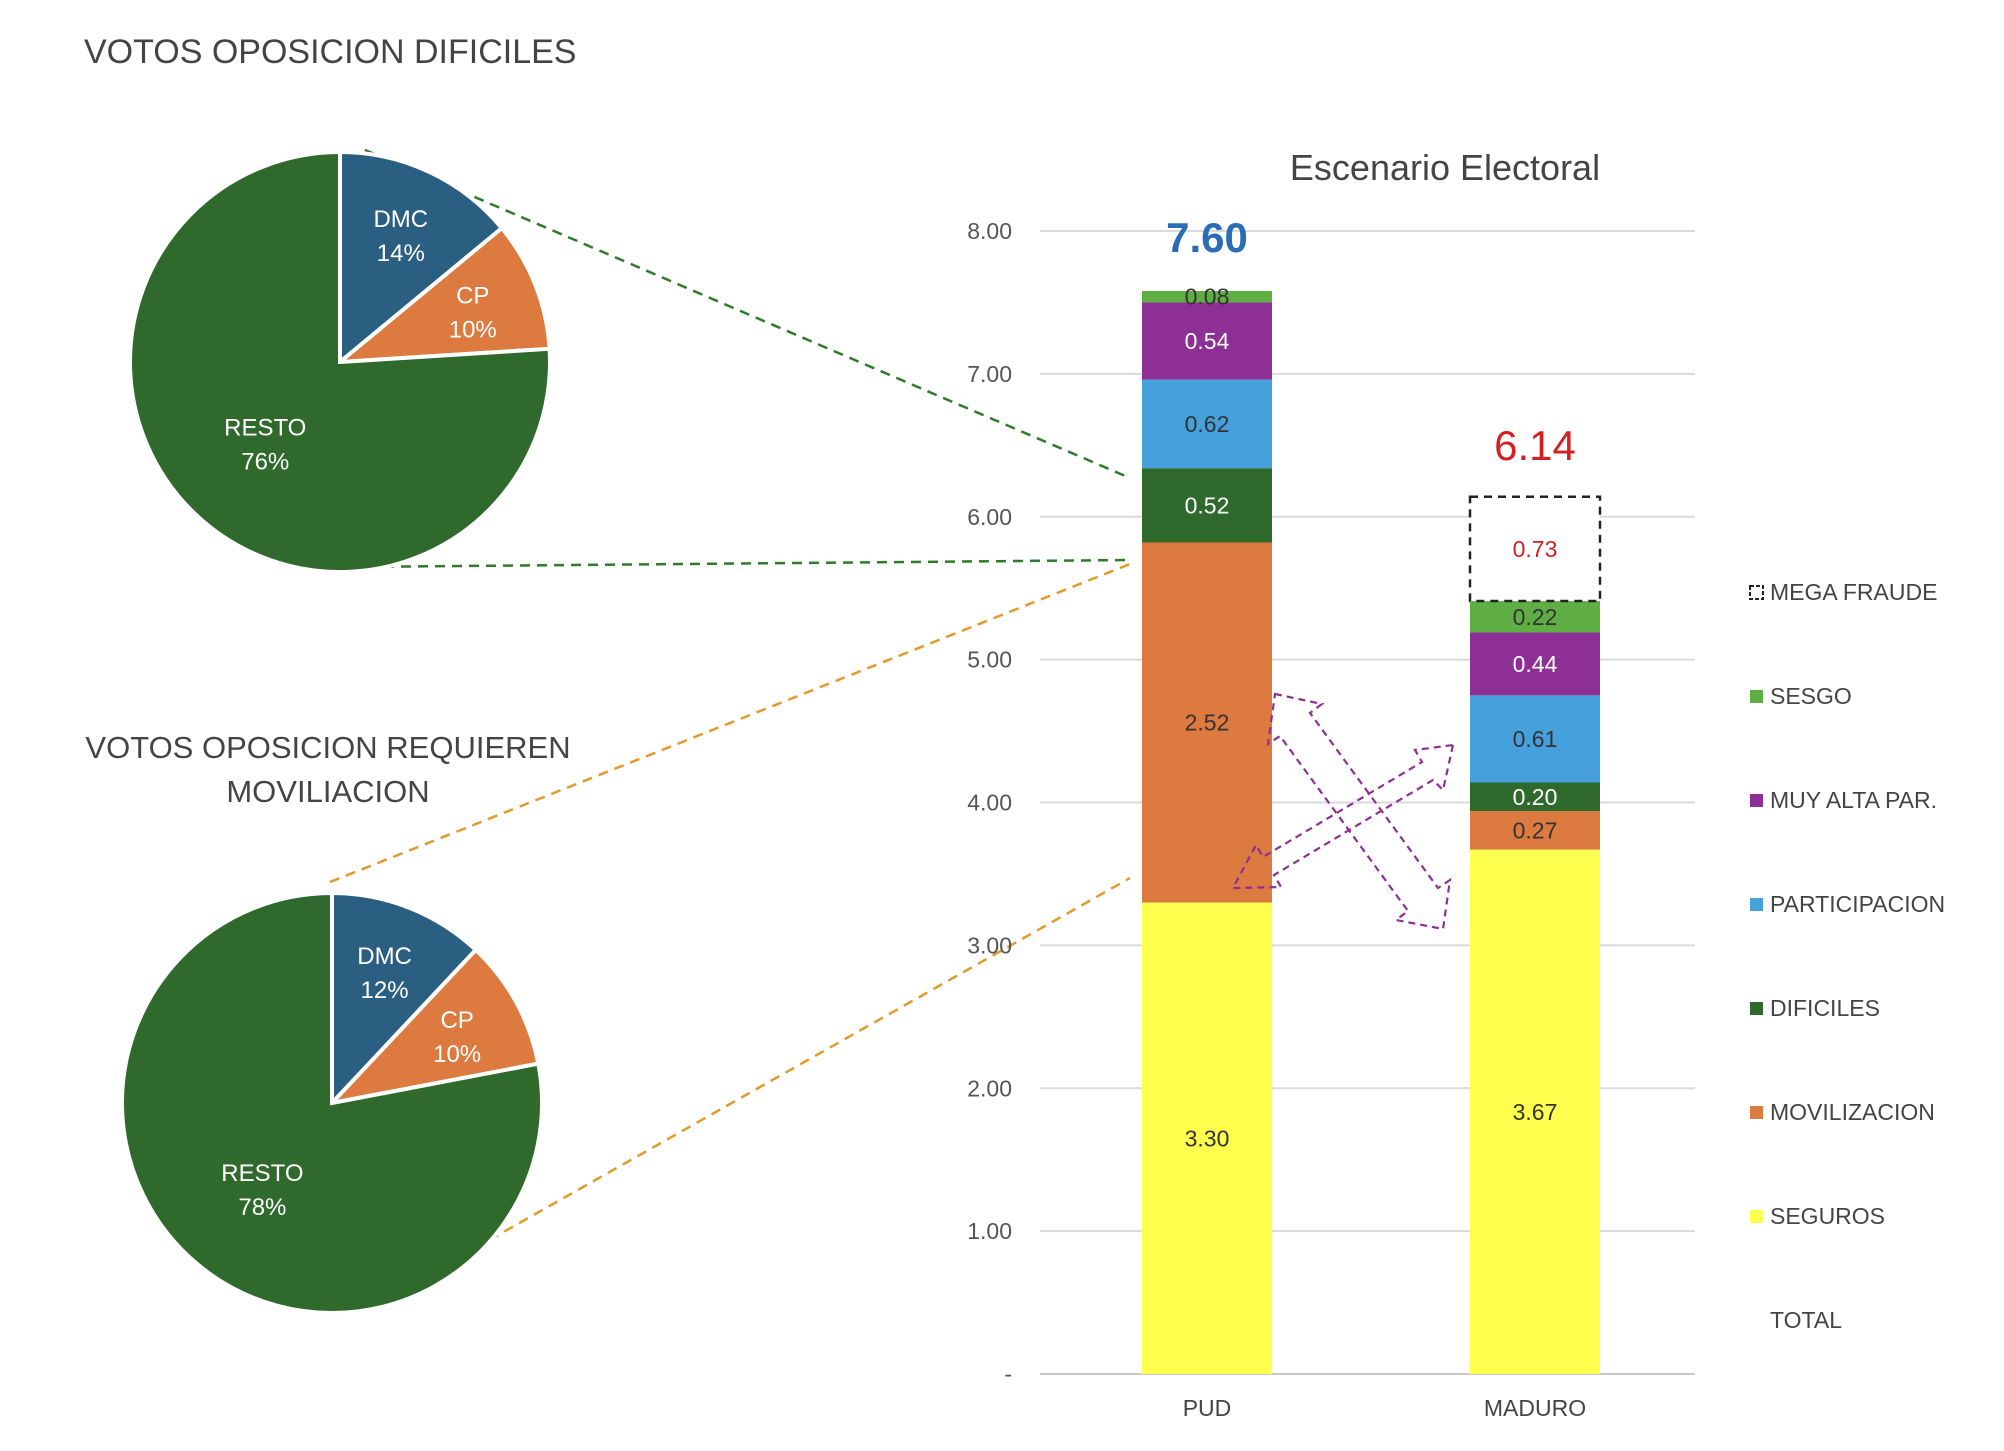 This screenshot has height=1451, width=2004. I want to click on pie-slice-percent: 14%, so click(401, 253).